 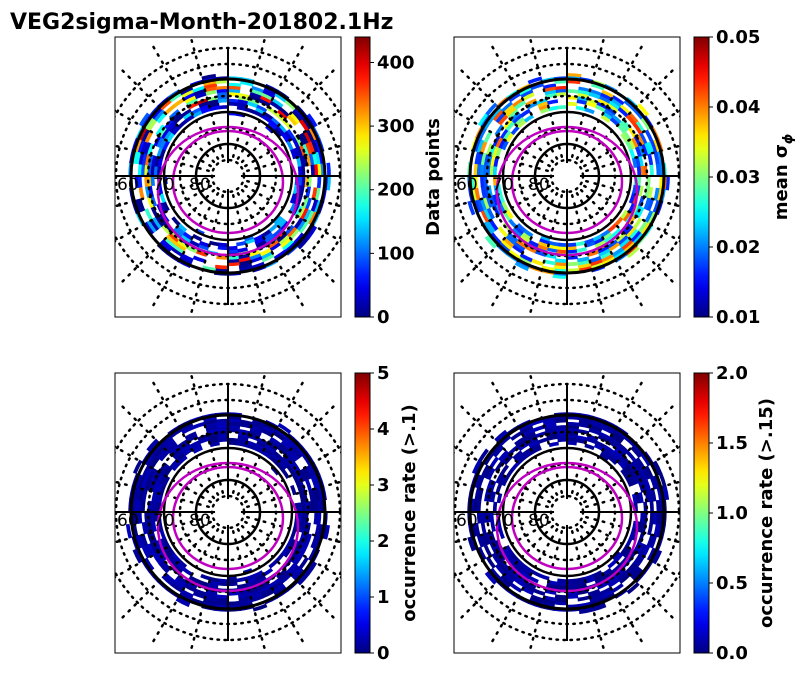 What do you see at coordinates (396, 126) in the screenshot?
I see `colorbar-tick-label: 300` at bounding box center [396, 126].